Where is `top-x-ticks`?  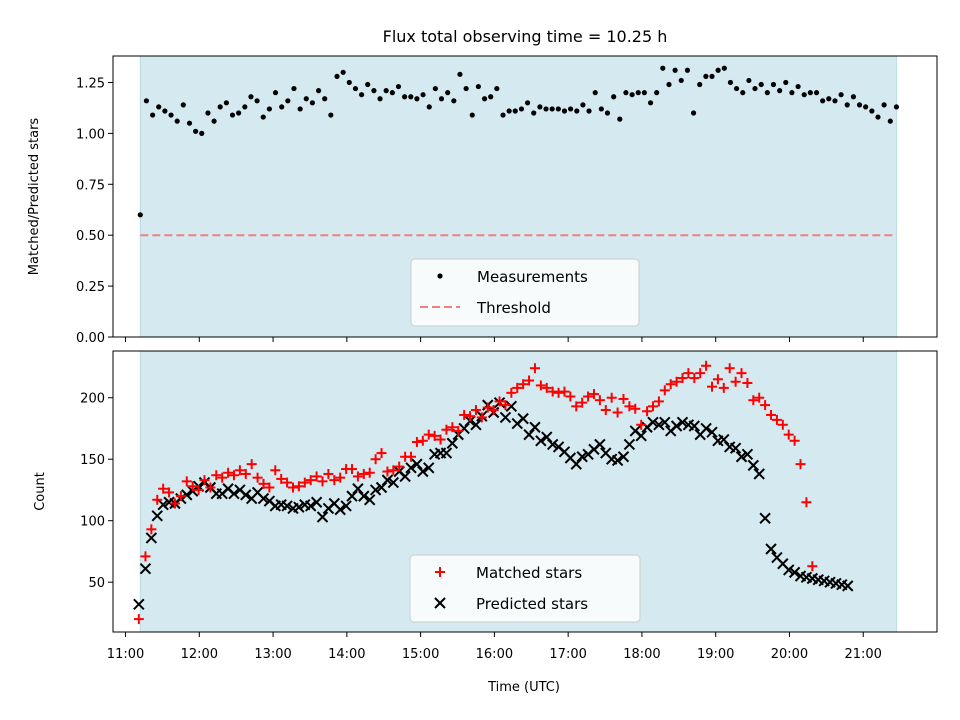 top-x-ticks is located at coordinates (494, 339).